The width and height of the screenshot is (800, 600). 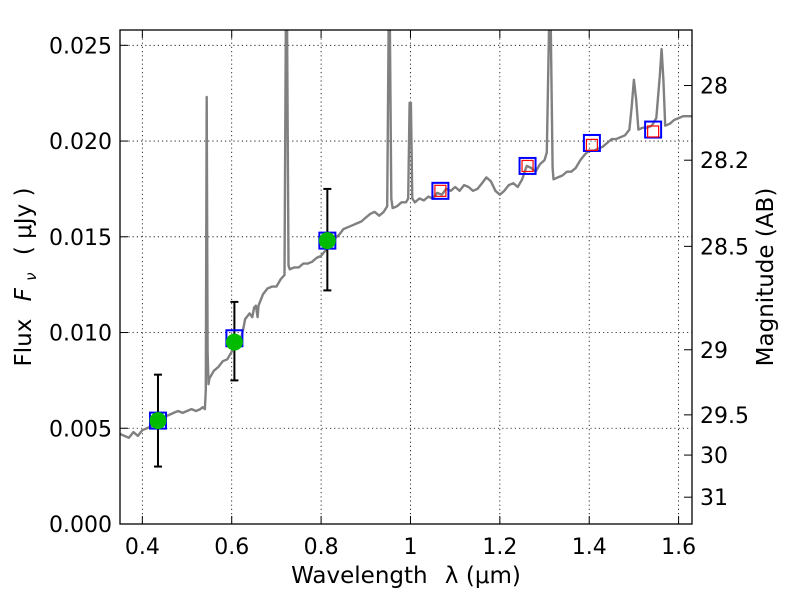 What do you see at coordinates (714, 351) in the screenshot?
I see `y2-tick-label: 29` at bounding box center [714, 351].